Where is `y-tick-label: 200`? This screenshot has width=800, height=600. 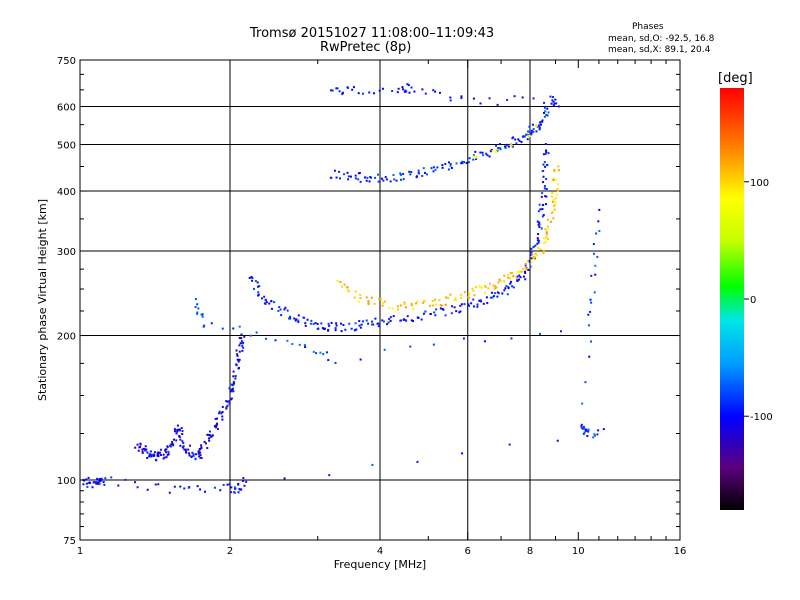
y-tick-label: 200 is located at coordinates (66, 337).